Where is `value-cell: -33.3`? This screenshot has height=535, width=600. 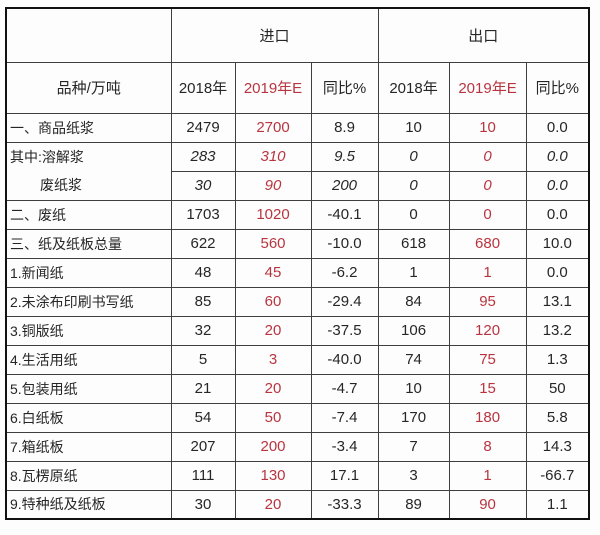
value-cell: -33.3 is located at coordinates (344, 504).